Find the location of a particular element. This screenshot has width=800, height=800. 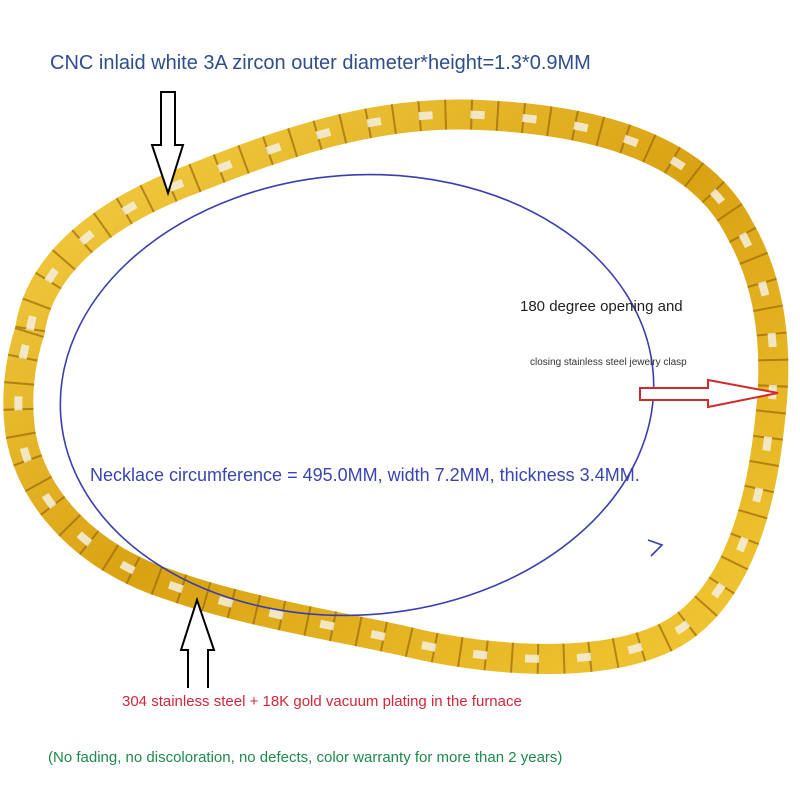

clasp-annotation-line2: closing stainless steel jewelry clasp is located at coordinates (608, 362).